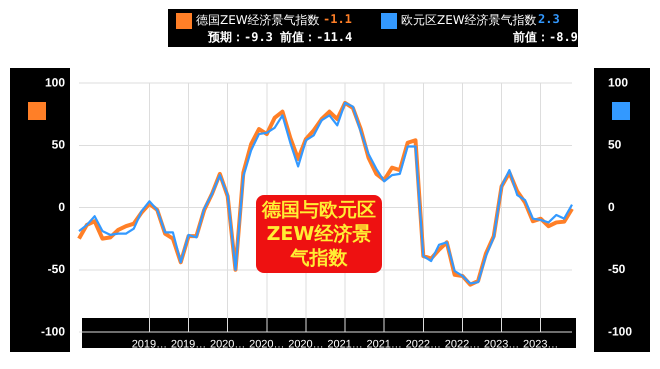 Image resolution: width=660 pixels, height=369 pixels. I want to click on y-tick-label: -100, so click(53, 331).